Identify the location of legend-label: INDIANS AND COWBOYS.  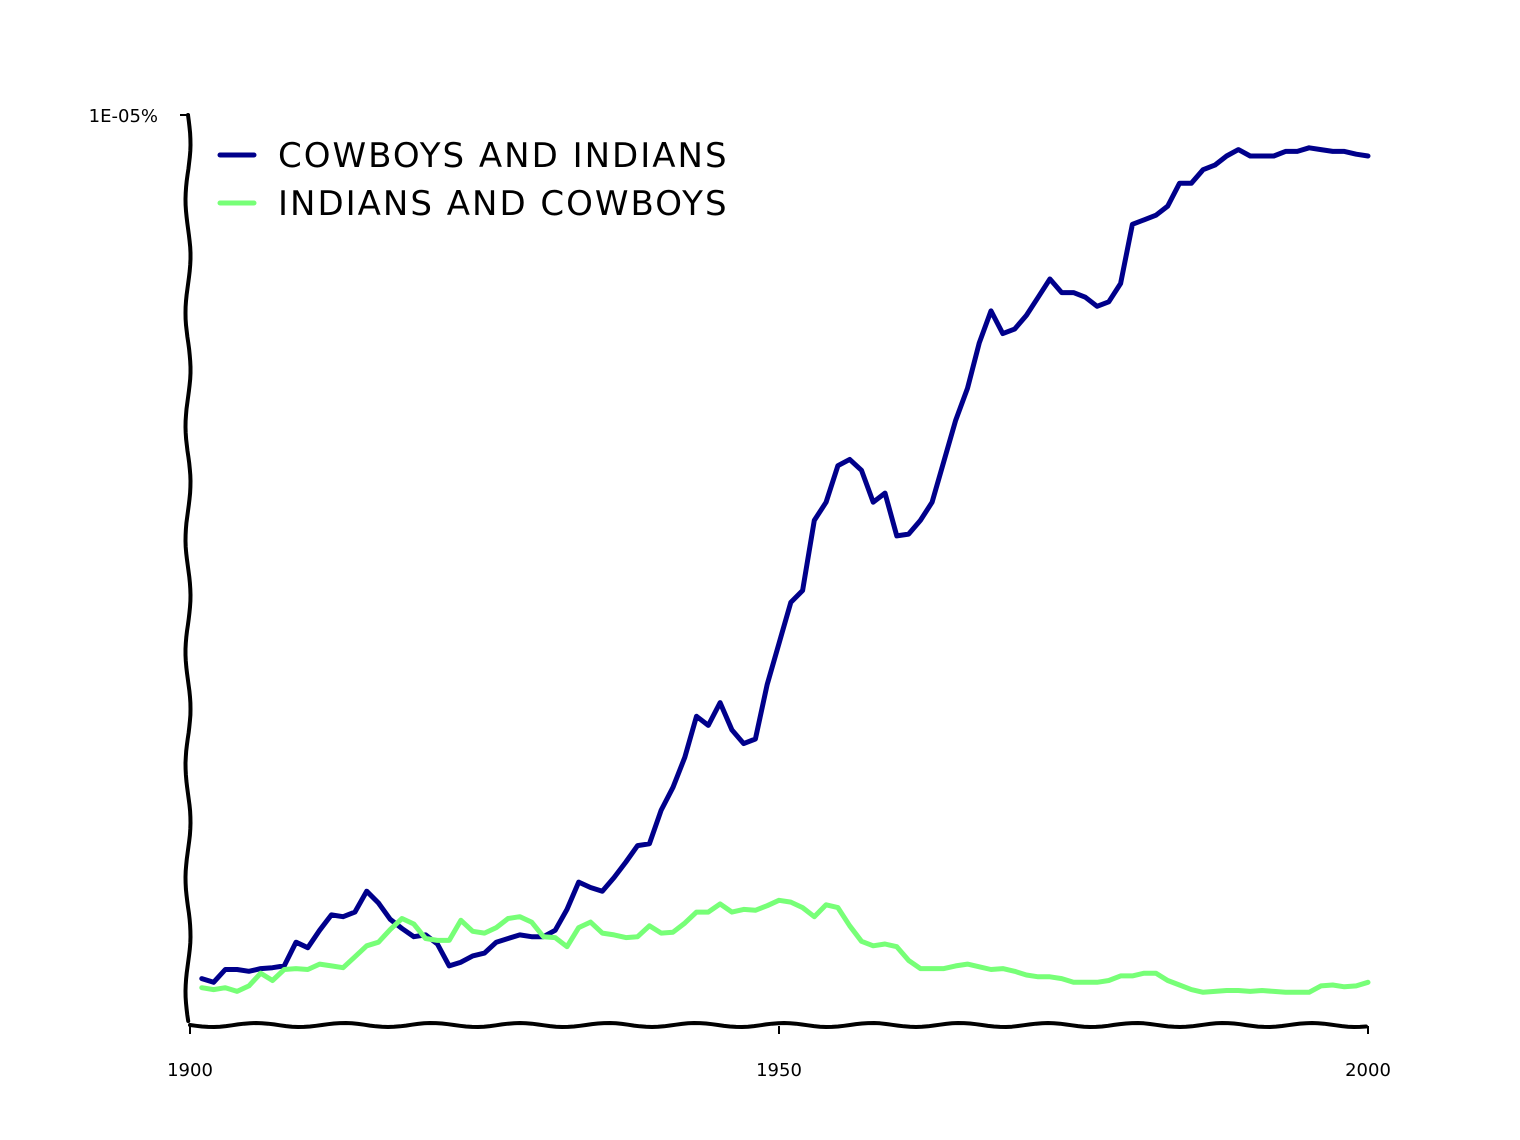
(503, 204).